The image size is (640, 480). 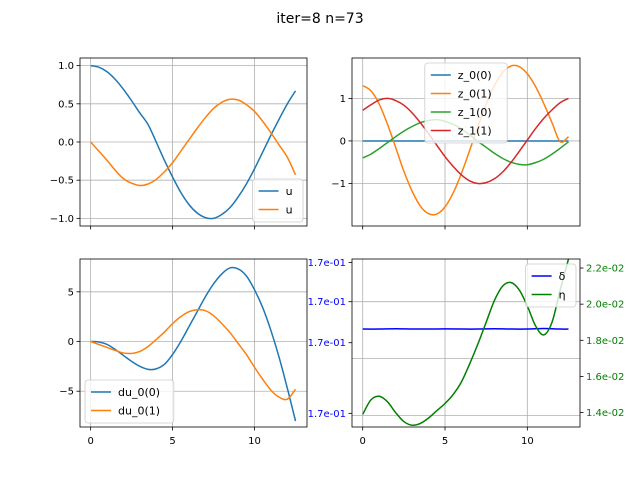 What do you see at coordinates (562, 276) in the screenshot?
I see `legend-label-0: δ` at bounding box center [562, 276].